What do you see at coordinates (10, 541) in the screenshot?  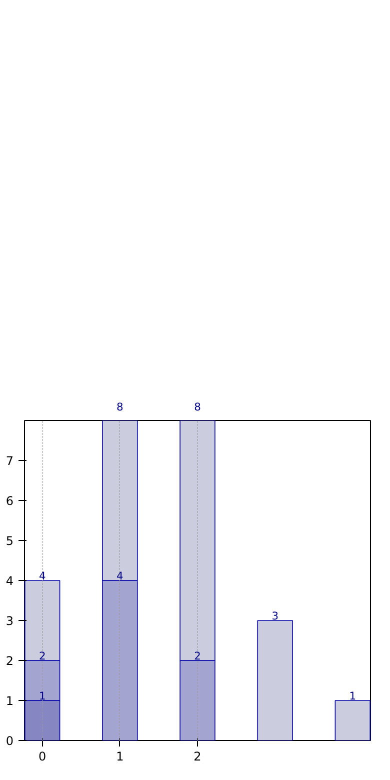 I see `y-tick-label: 5` at bounding box center [10, 541].